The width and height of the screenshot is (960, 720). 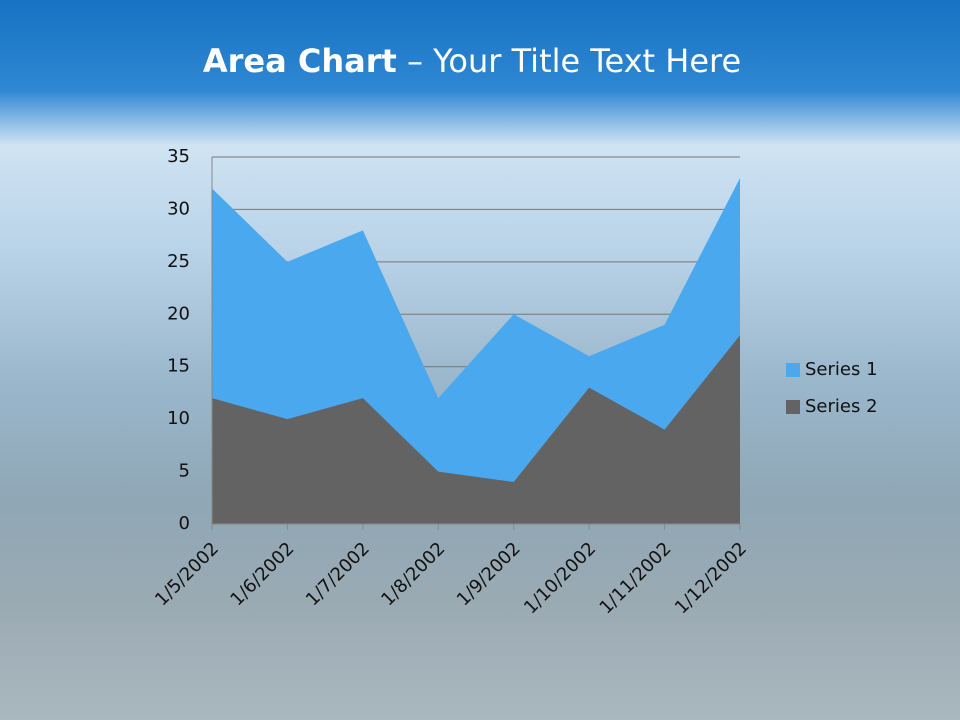 What do you see at coordinates (489, 574) in the screenshot?
I see `x-tick-label: 1/9/2002` at bounding box center [489, 574].